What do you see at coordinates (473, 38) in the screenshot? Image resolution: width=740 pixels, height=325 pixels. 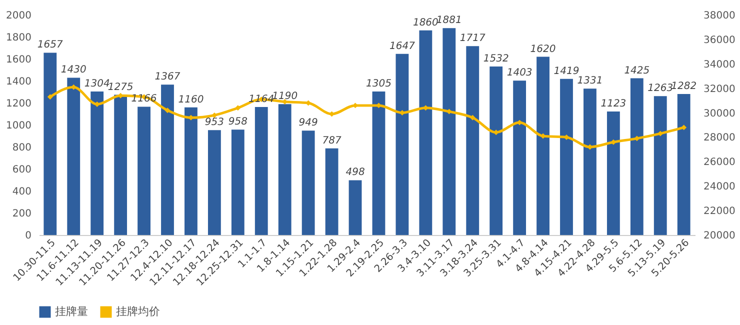 I see `data-label: 1717` at bounding box center [473, 38].